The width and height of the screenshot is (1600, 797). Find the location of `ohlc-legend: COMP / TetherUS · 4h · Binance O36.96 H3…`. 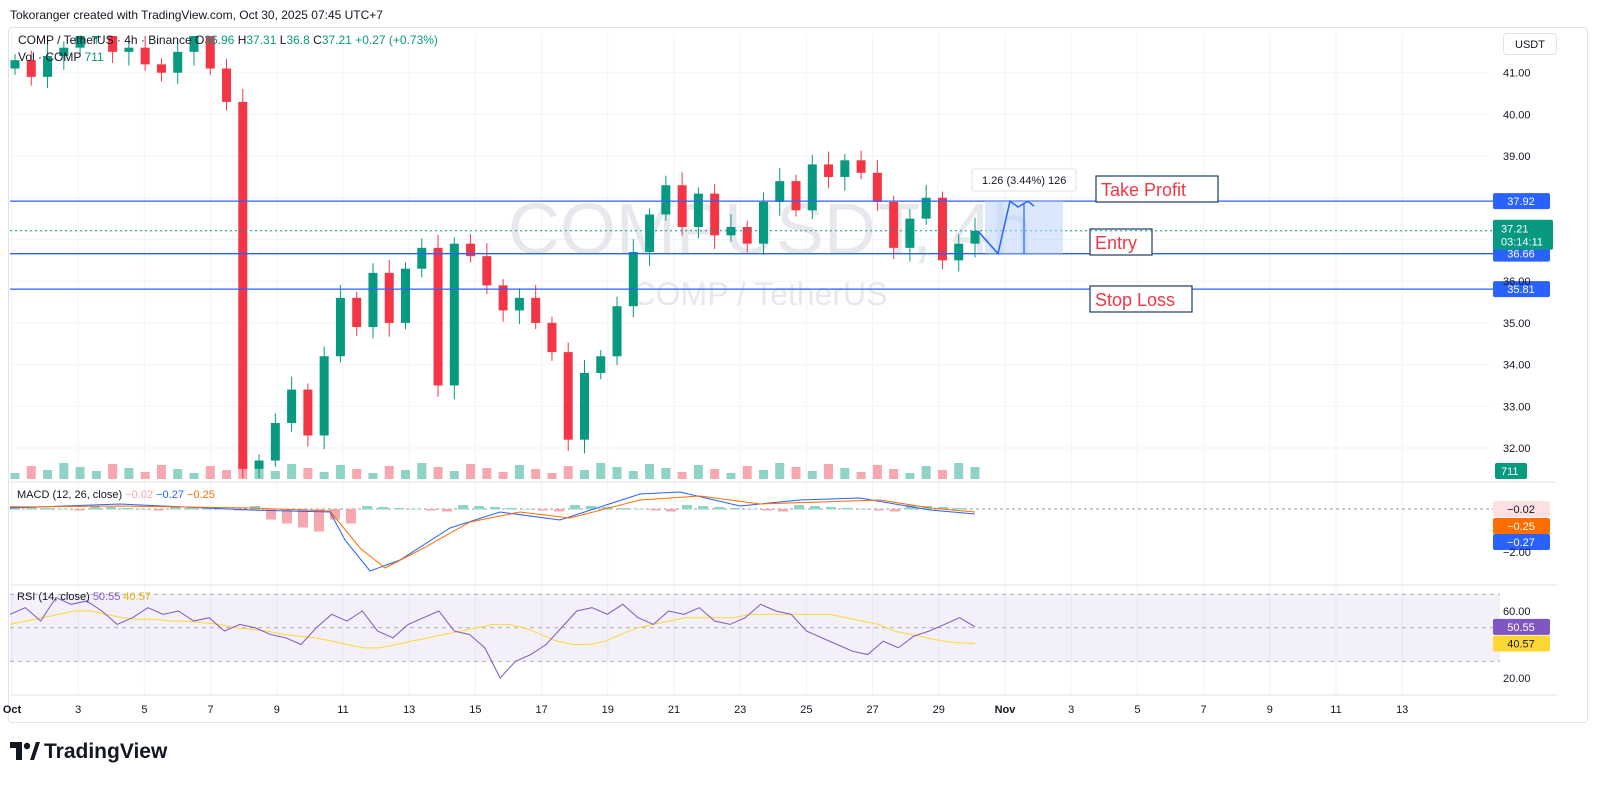

ohlc-legend: COMP / TetherUS · 4h · Binance O36.96 H3… is located at coordinates (228, 40).